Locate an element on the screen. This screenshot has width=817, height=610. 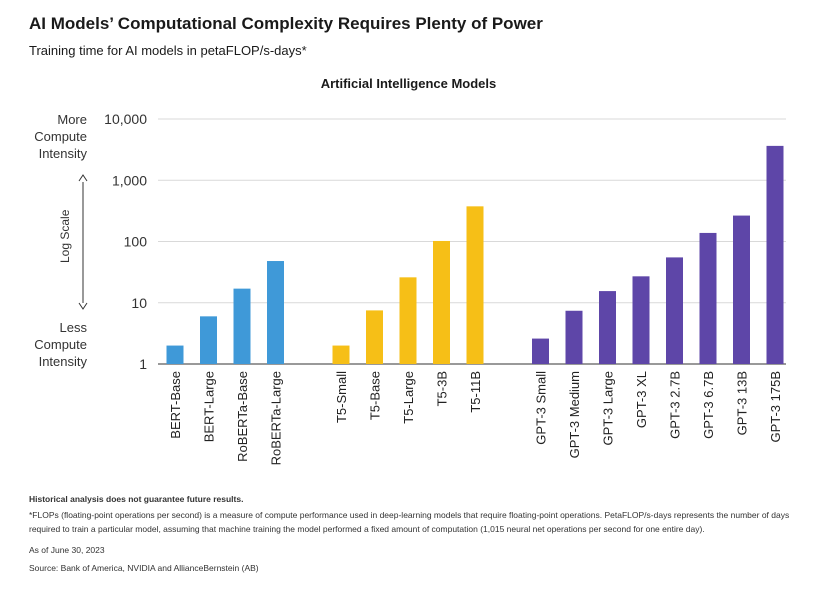
bar-gpt-3-2-7b is located at coordinates (674, 310).